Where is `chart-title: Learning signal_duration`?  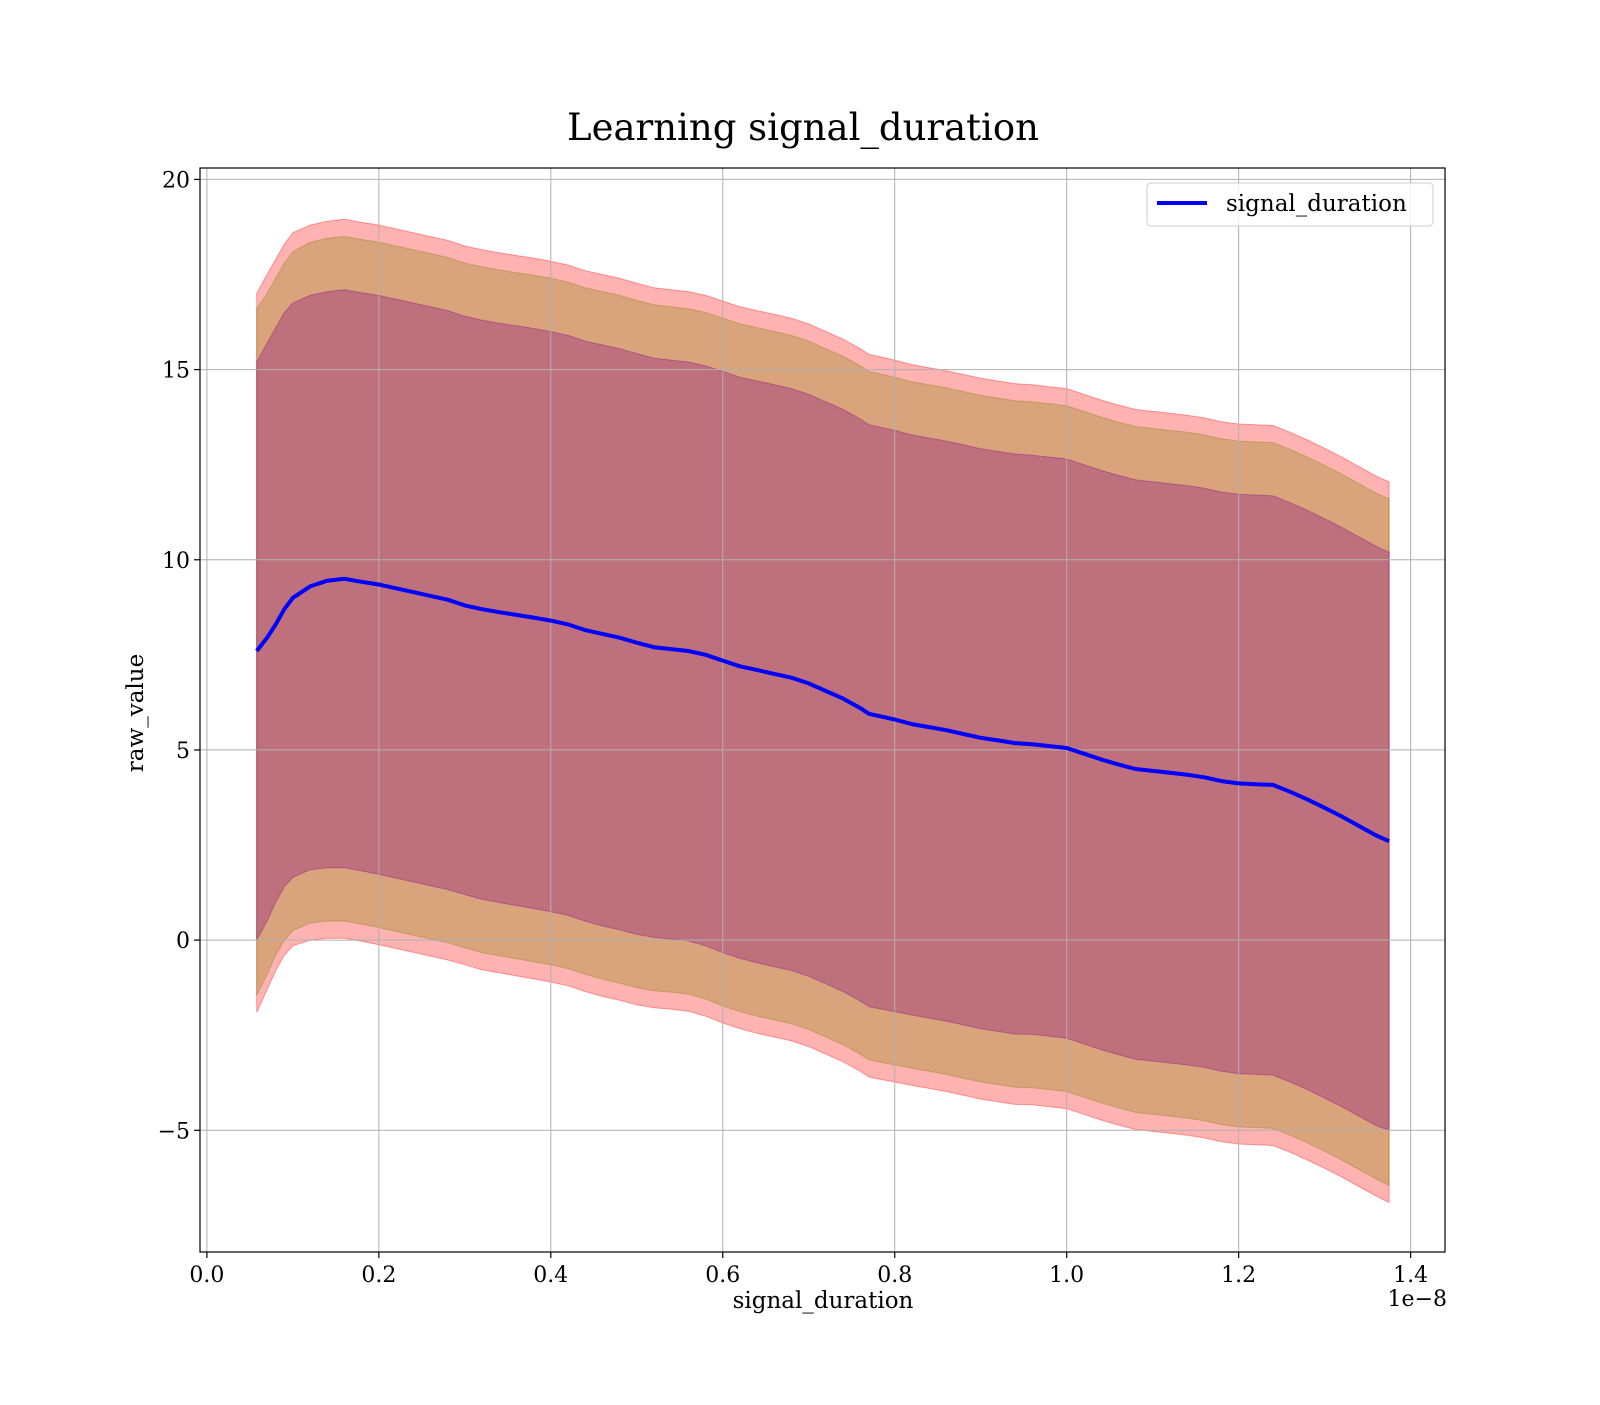 chart-title: Learning signal_duration is located at coordinates (803, 128).